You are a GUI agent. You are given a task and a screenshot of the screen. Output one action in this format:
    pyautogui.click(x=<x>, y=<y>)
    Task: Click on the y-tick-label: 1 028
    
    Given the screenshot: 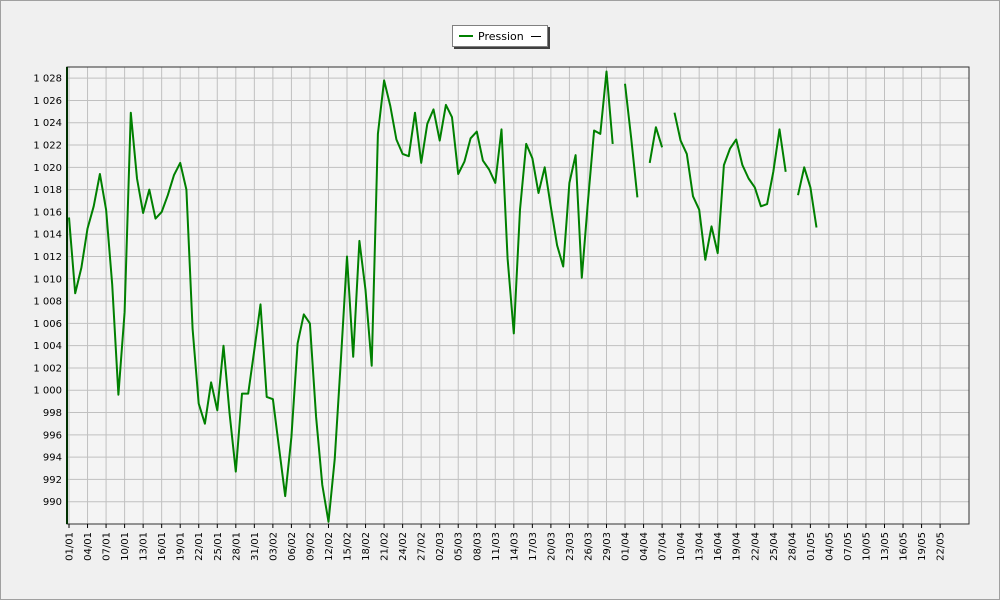 What is the action you would take?
    pyautogui.click(x=47, y=79)
    